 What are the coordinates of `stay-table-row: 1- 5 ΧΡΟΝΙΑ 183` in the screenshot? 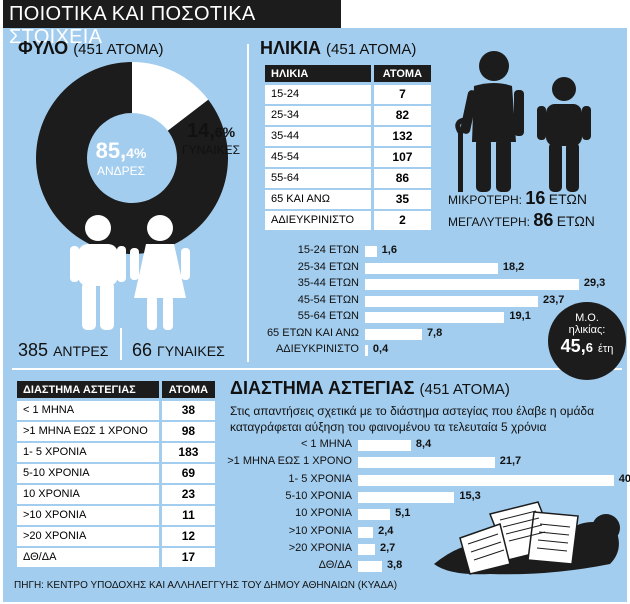 It's located at (116, 452).